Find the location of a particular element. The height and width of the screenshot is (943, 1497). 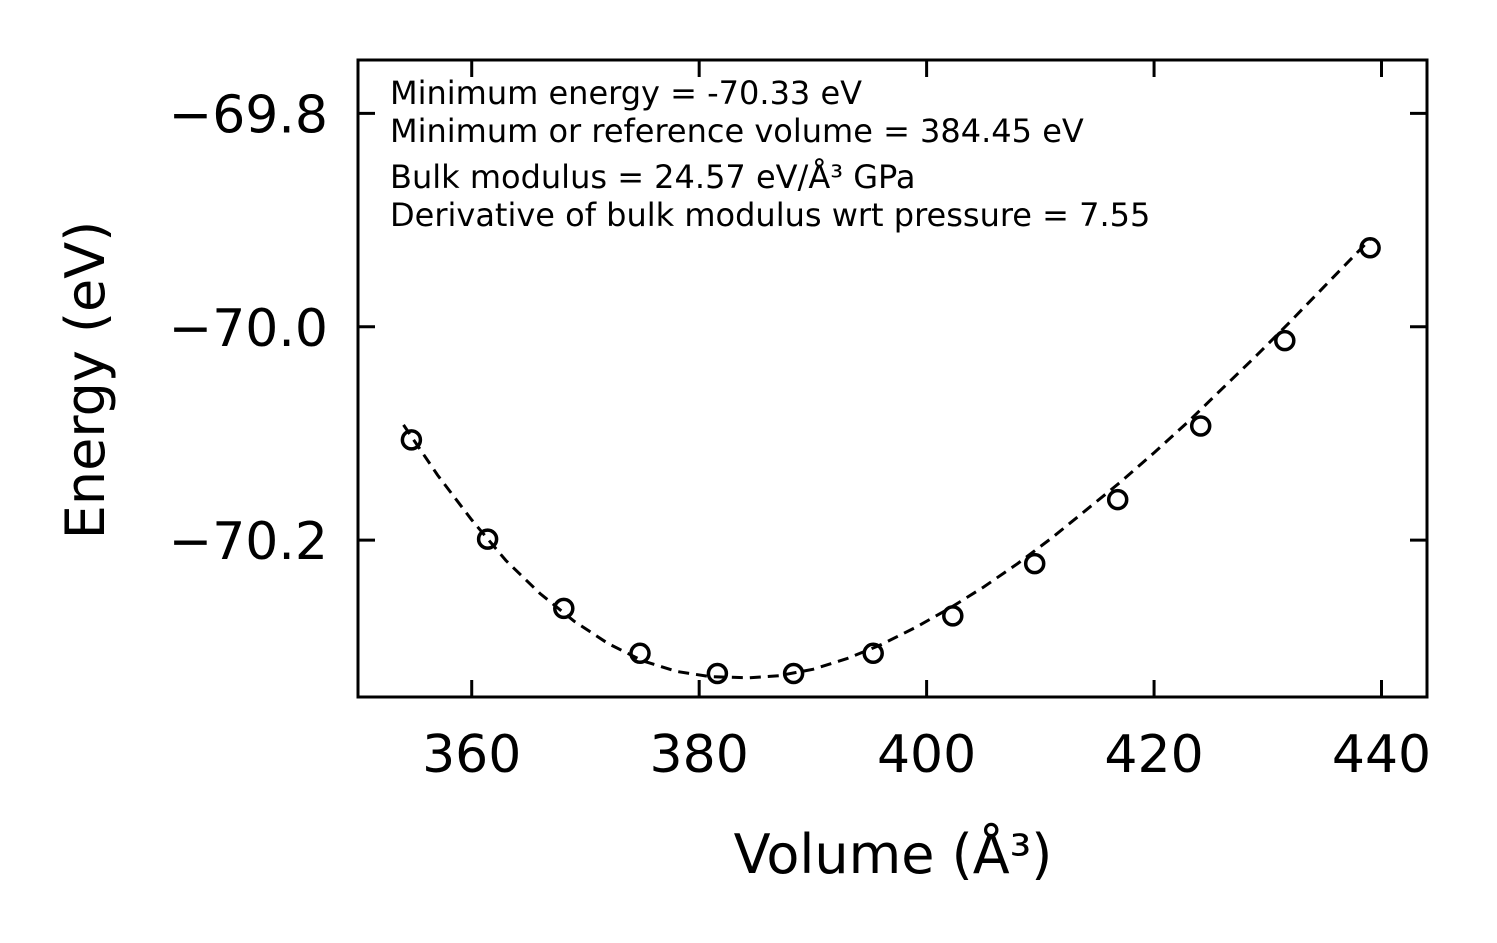

y-tick-label: −69.8 is located at coordinates (248, 115).